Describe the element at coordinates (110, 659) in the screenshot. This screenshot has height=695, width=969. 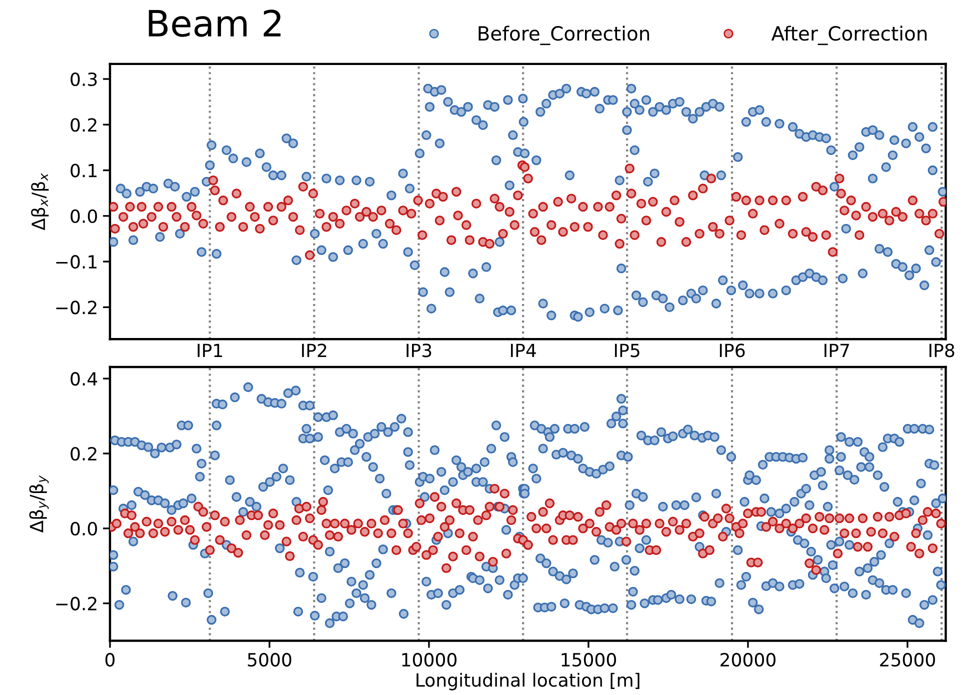
I see `x-tick-label: 0` at that location.